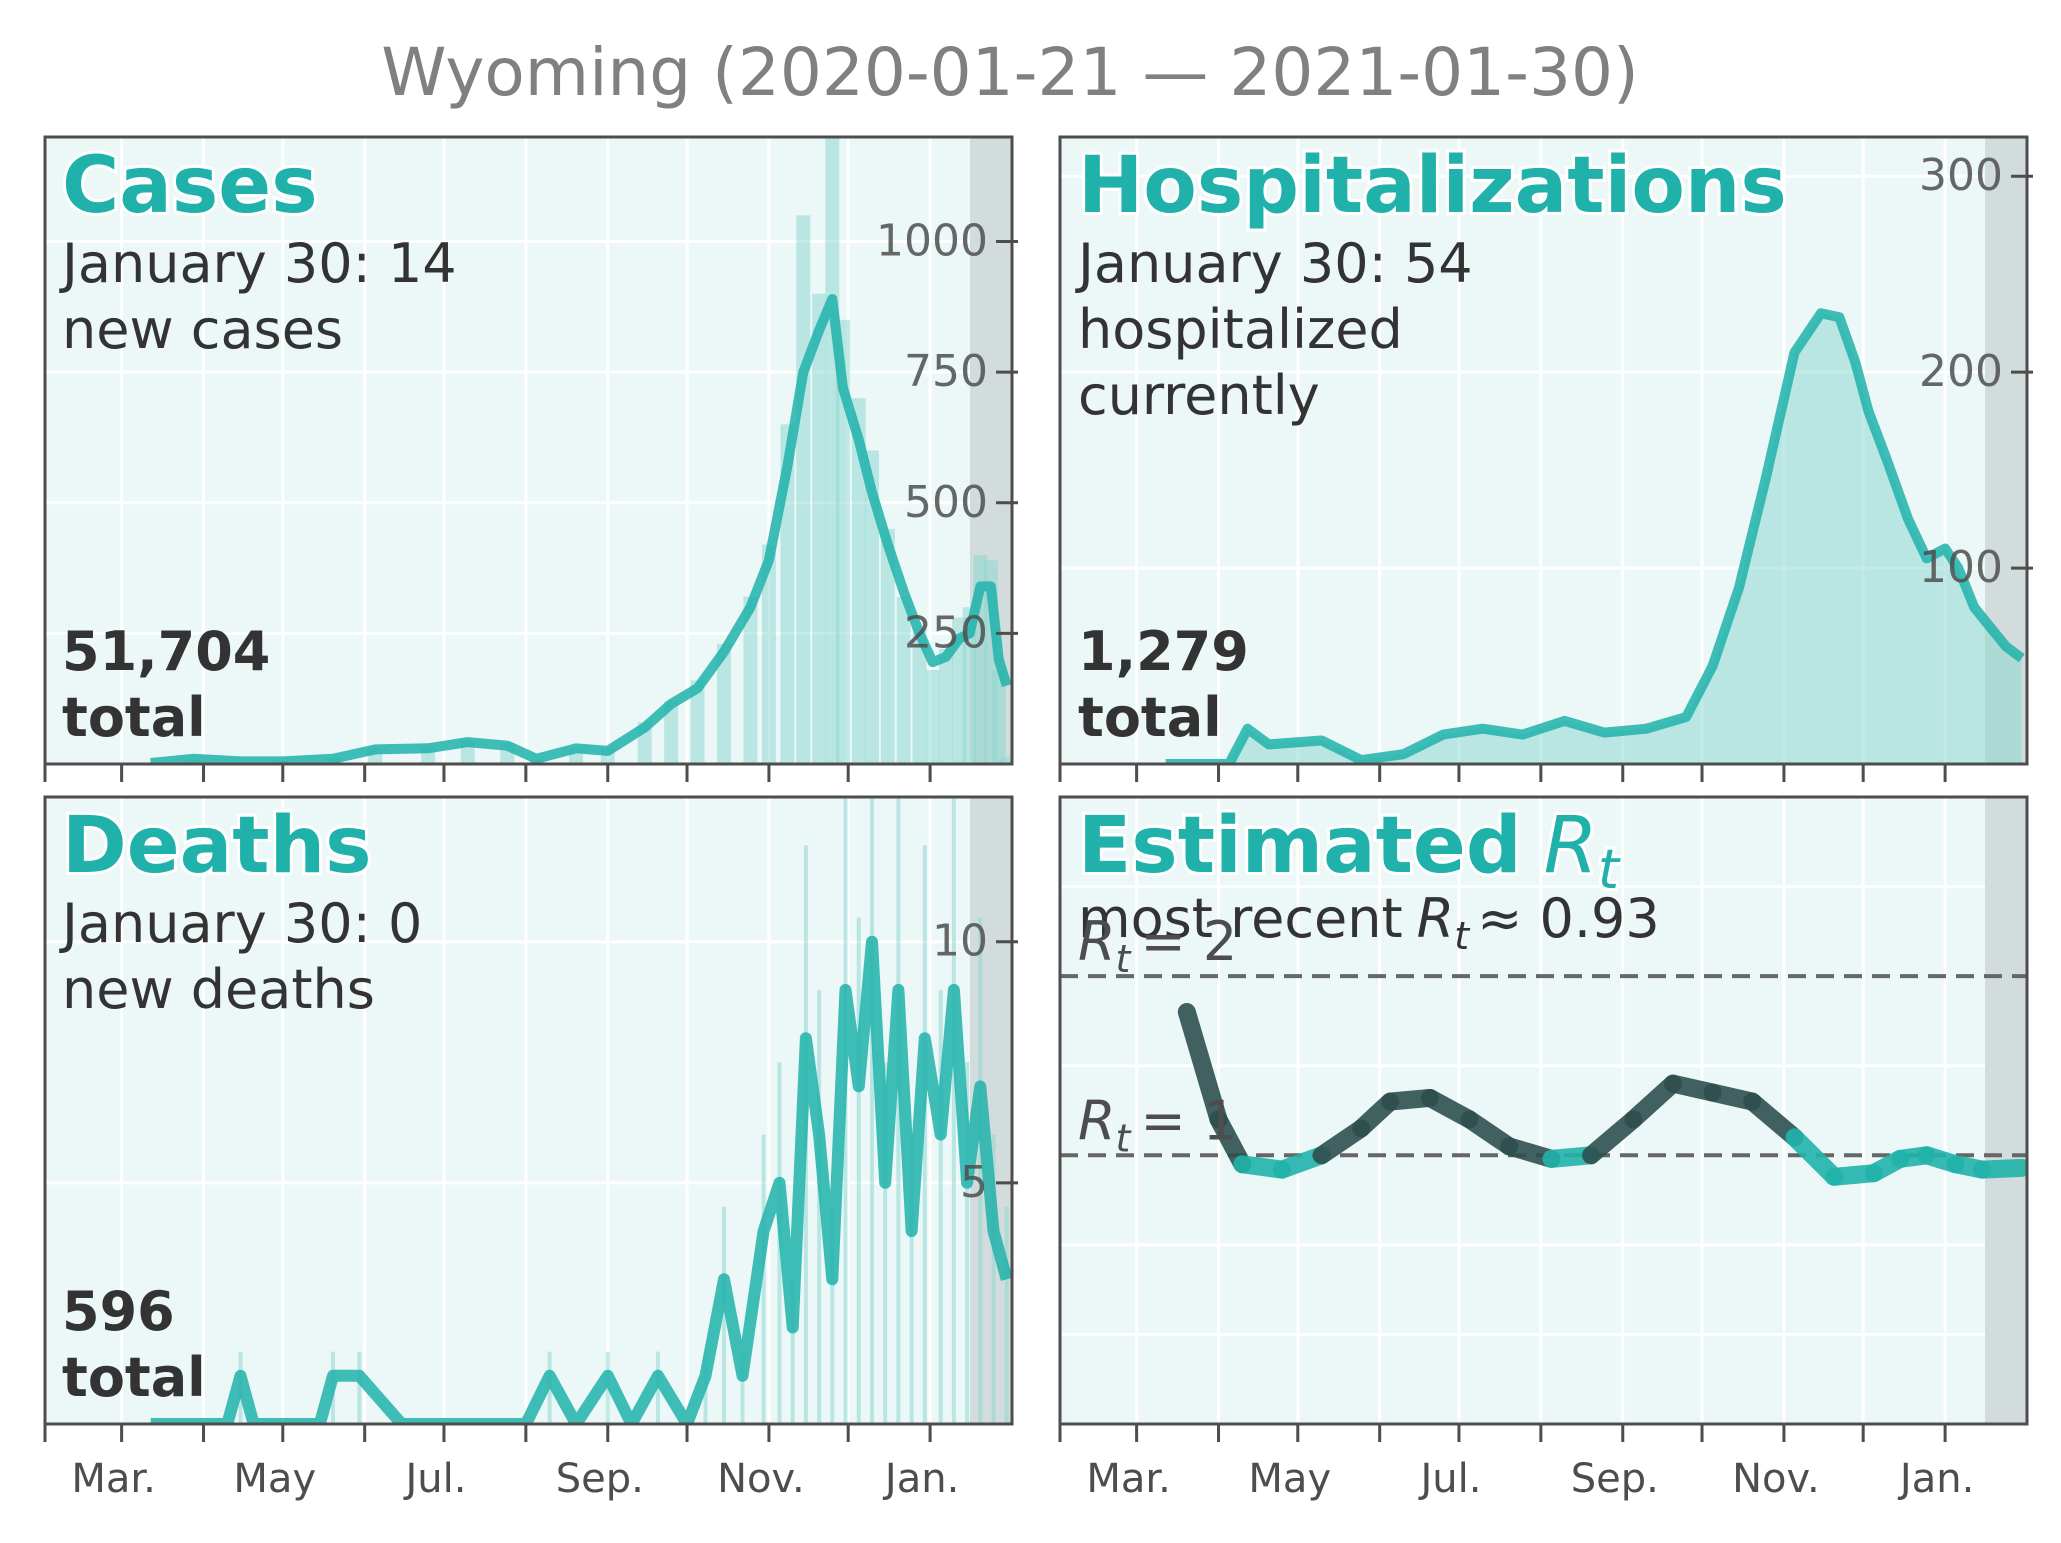  I want to click on y-tick-label: 300, so click(1961, 175).